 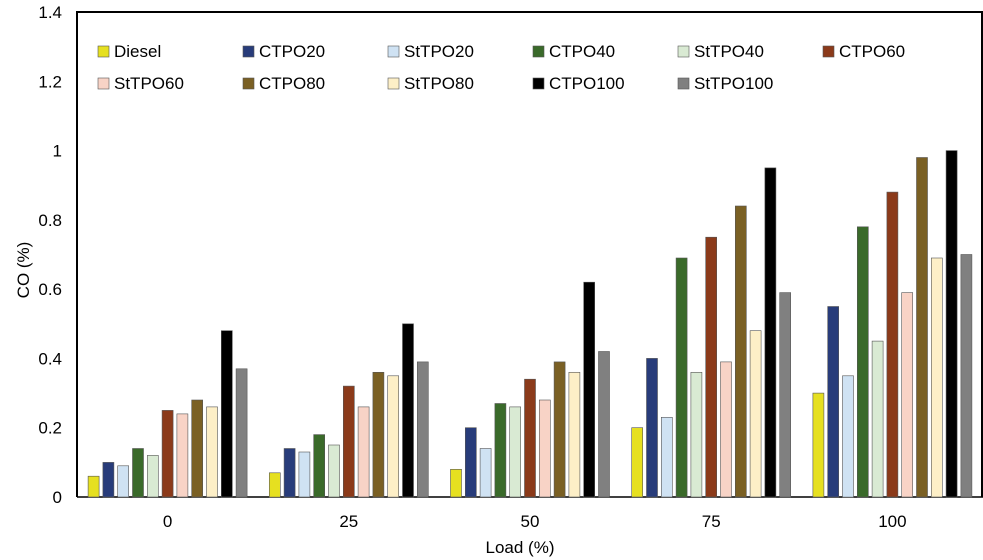 What do you see at coordinates (50, 220) in the screenshot?
I see `y-tick-label: 0.8` at bounding box center [50, 220].